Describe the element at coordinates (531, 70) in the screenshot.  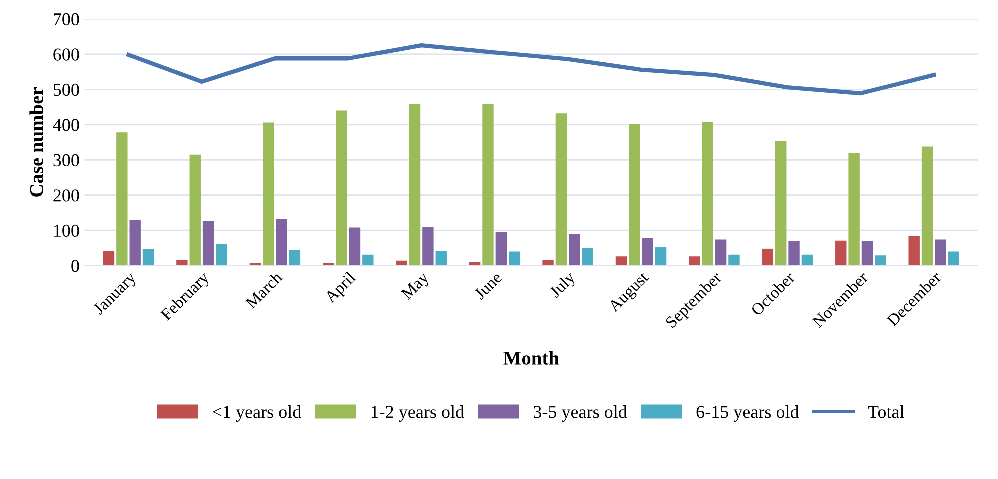
I see `line-series` at that location.